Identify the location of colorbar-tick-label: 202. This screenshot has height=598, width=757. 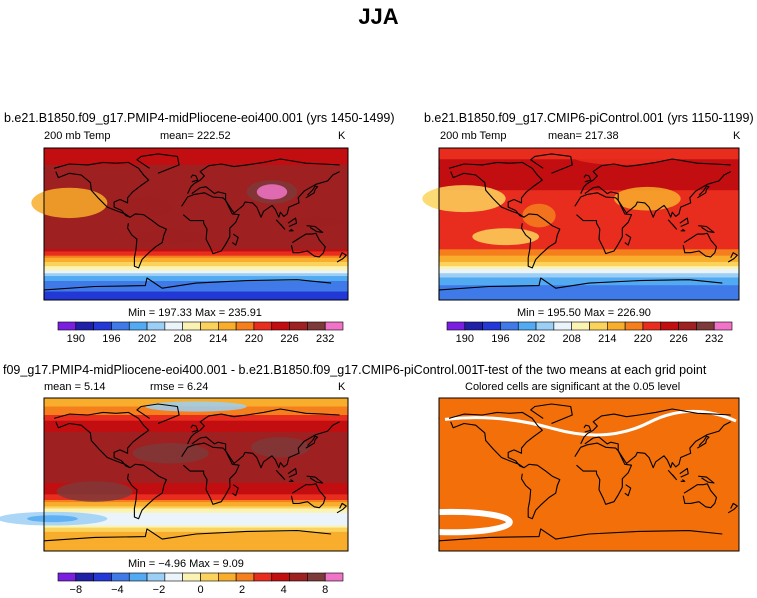
(536, 339).